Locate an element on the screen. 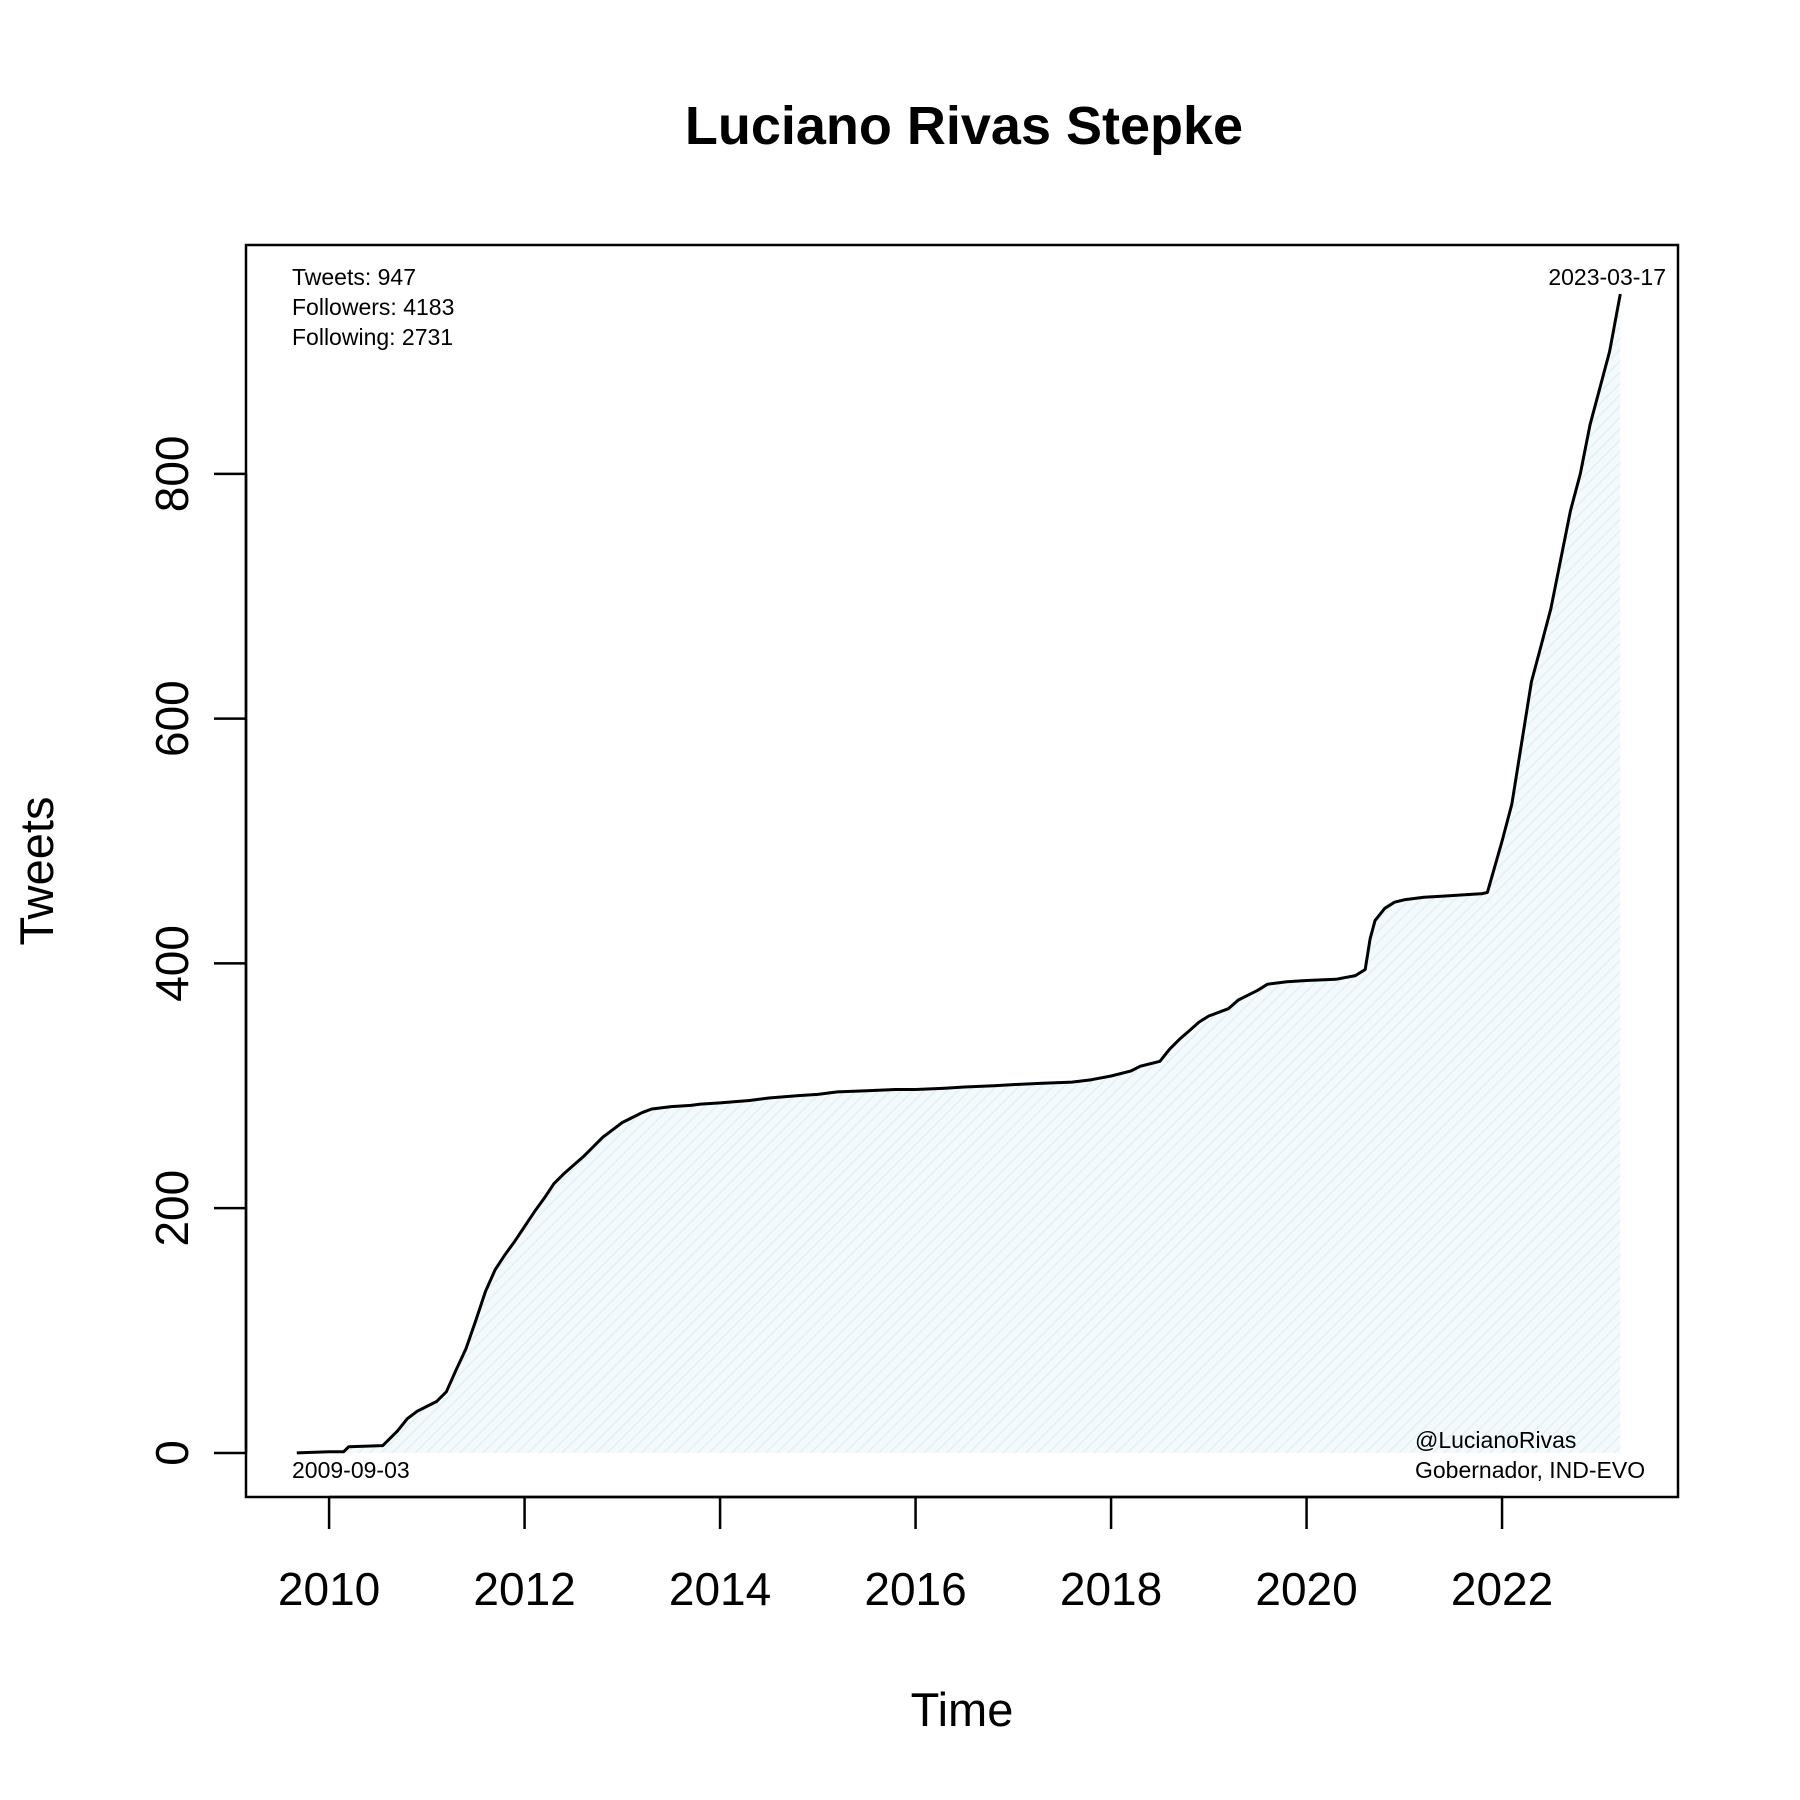 This screenshot has height=1800, width=1800. x-axis-label: Time is located at coordinates (962, 1709).